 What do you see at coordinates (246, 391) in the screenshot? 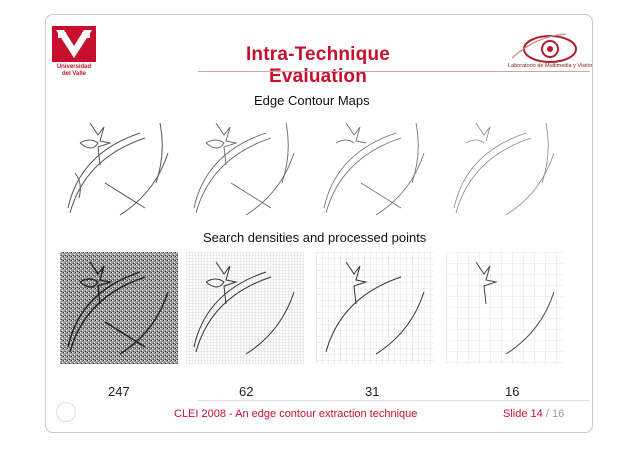
I see `density-value-2: 62` at bounding box center [246, 391].